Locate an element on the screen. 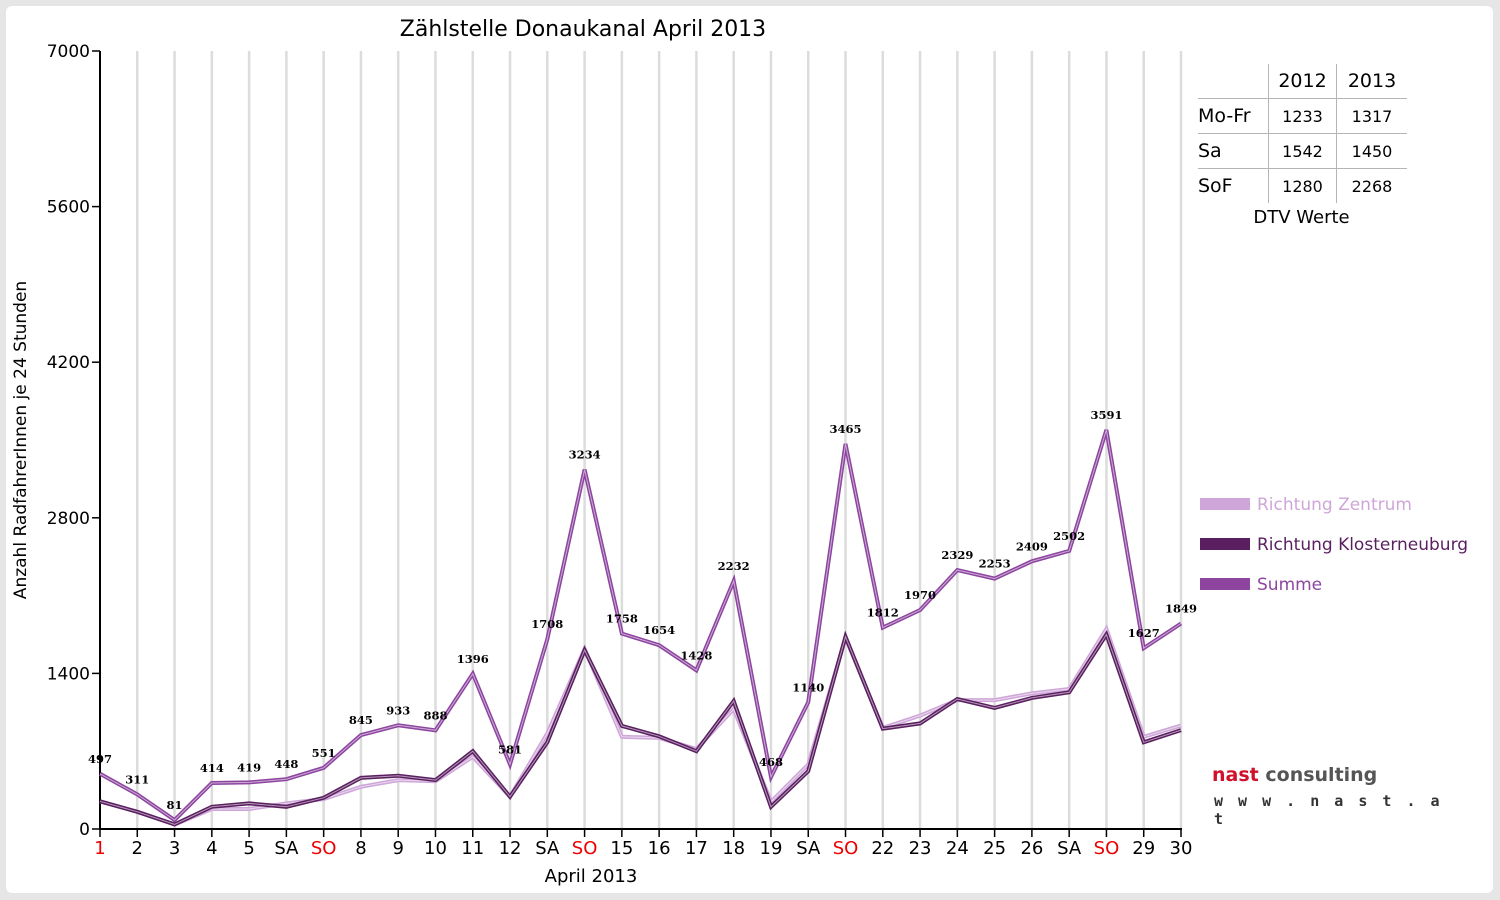  dtv-cell: 1450 is located at coordinates (1371, 151).